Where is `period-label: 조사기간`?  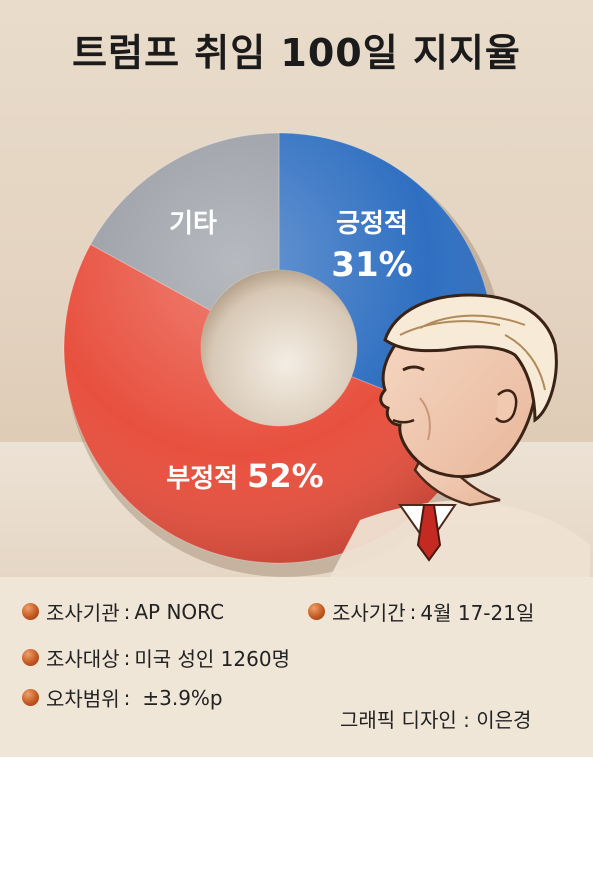 period-label: 조사기간 is located at coordinates (369, 613).